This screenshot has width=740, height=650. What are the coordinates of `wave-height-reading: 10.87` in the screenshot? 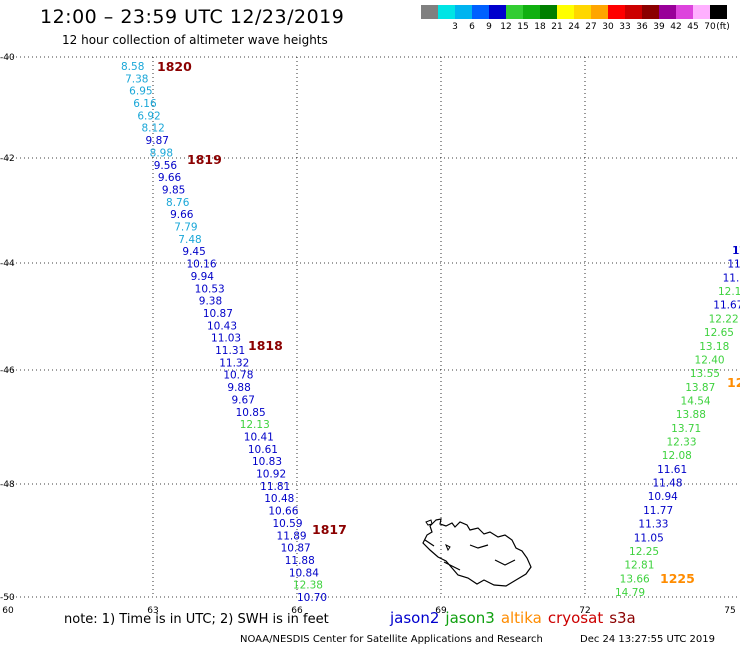 It's located at (218, 314).